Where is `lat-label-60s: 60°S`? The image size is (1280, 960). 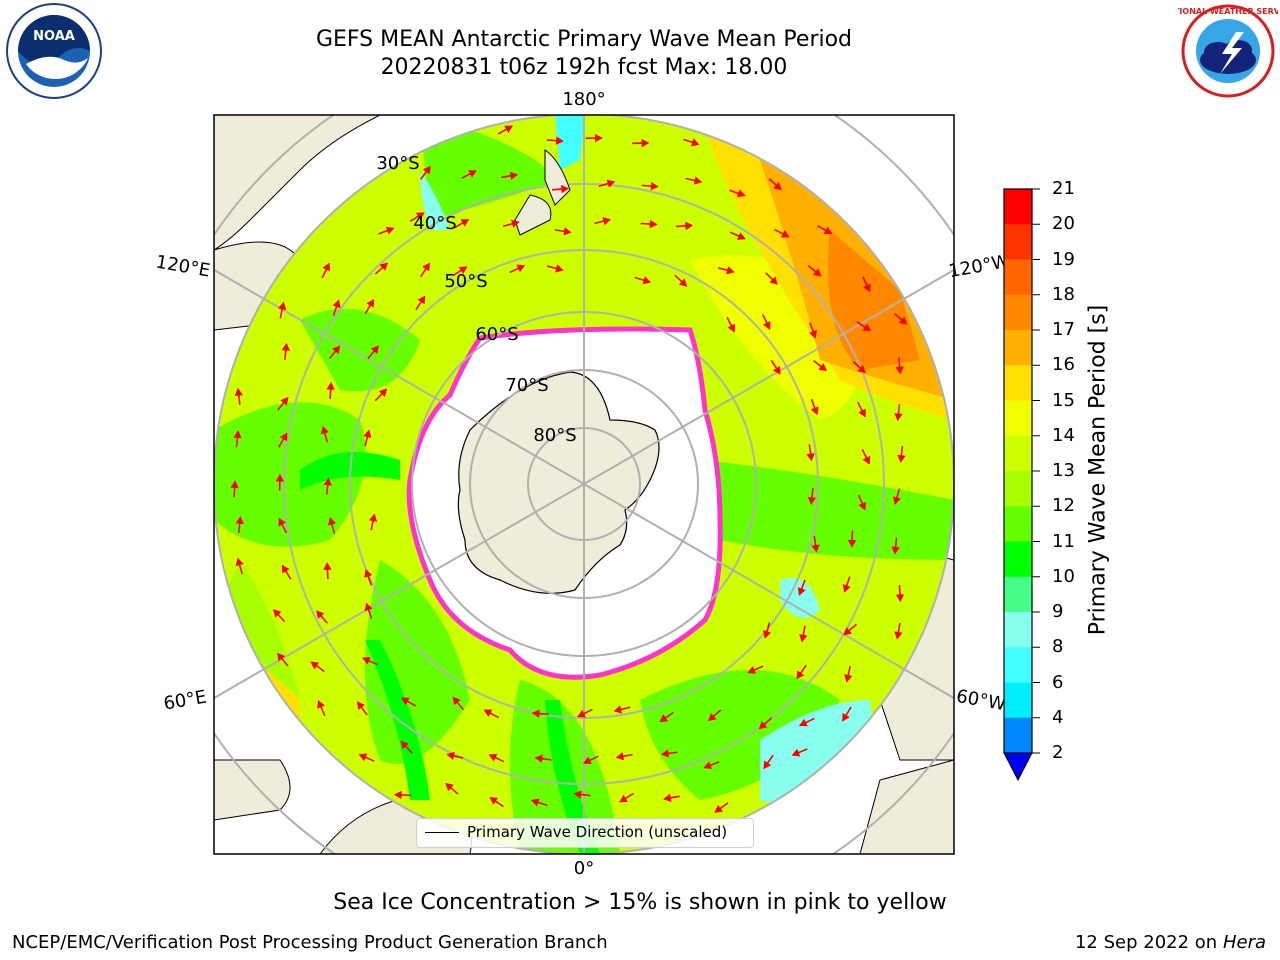 lat-label-60s: 60°S is located at coordinates (496, 334).